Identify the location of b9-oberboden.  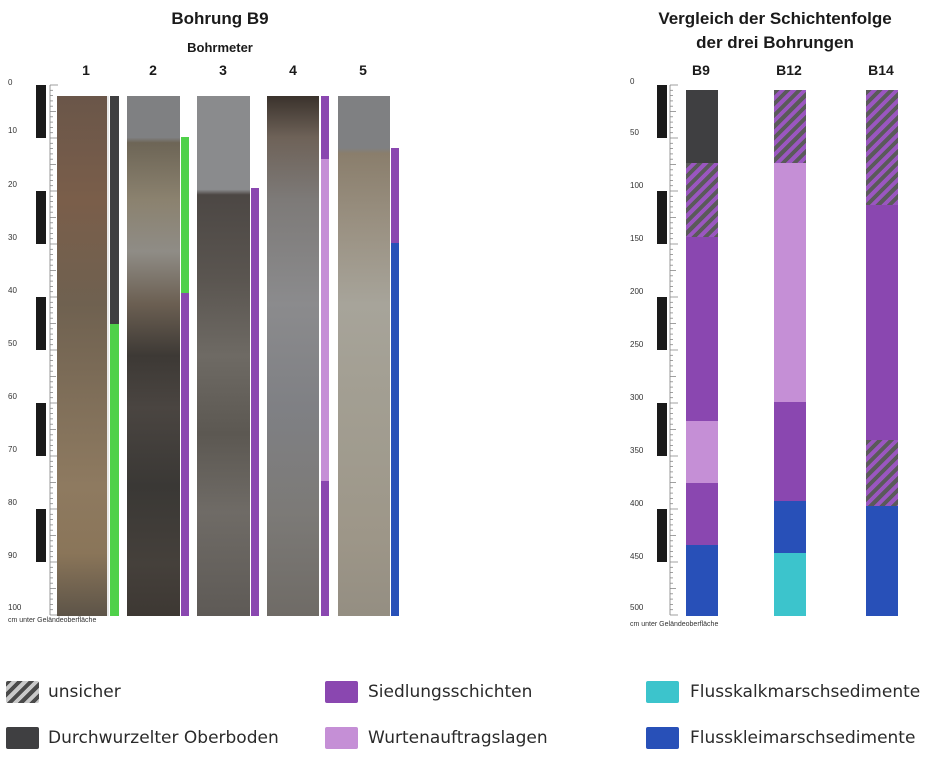
(702, 126).